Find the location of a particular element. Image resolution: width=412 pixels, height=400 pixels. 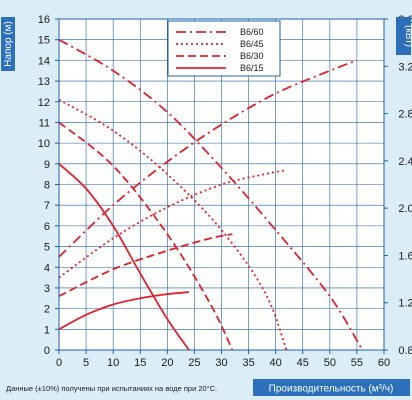

y-tick-label: 8 is located at coordinates (47, 186).